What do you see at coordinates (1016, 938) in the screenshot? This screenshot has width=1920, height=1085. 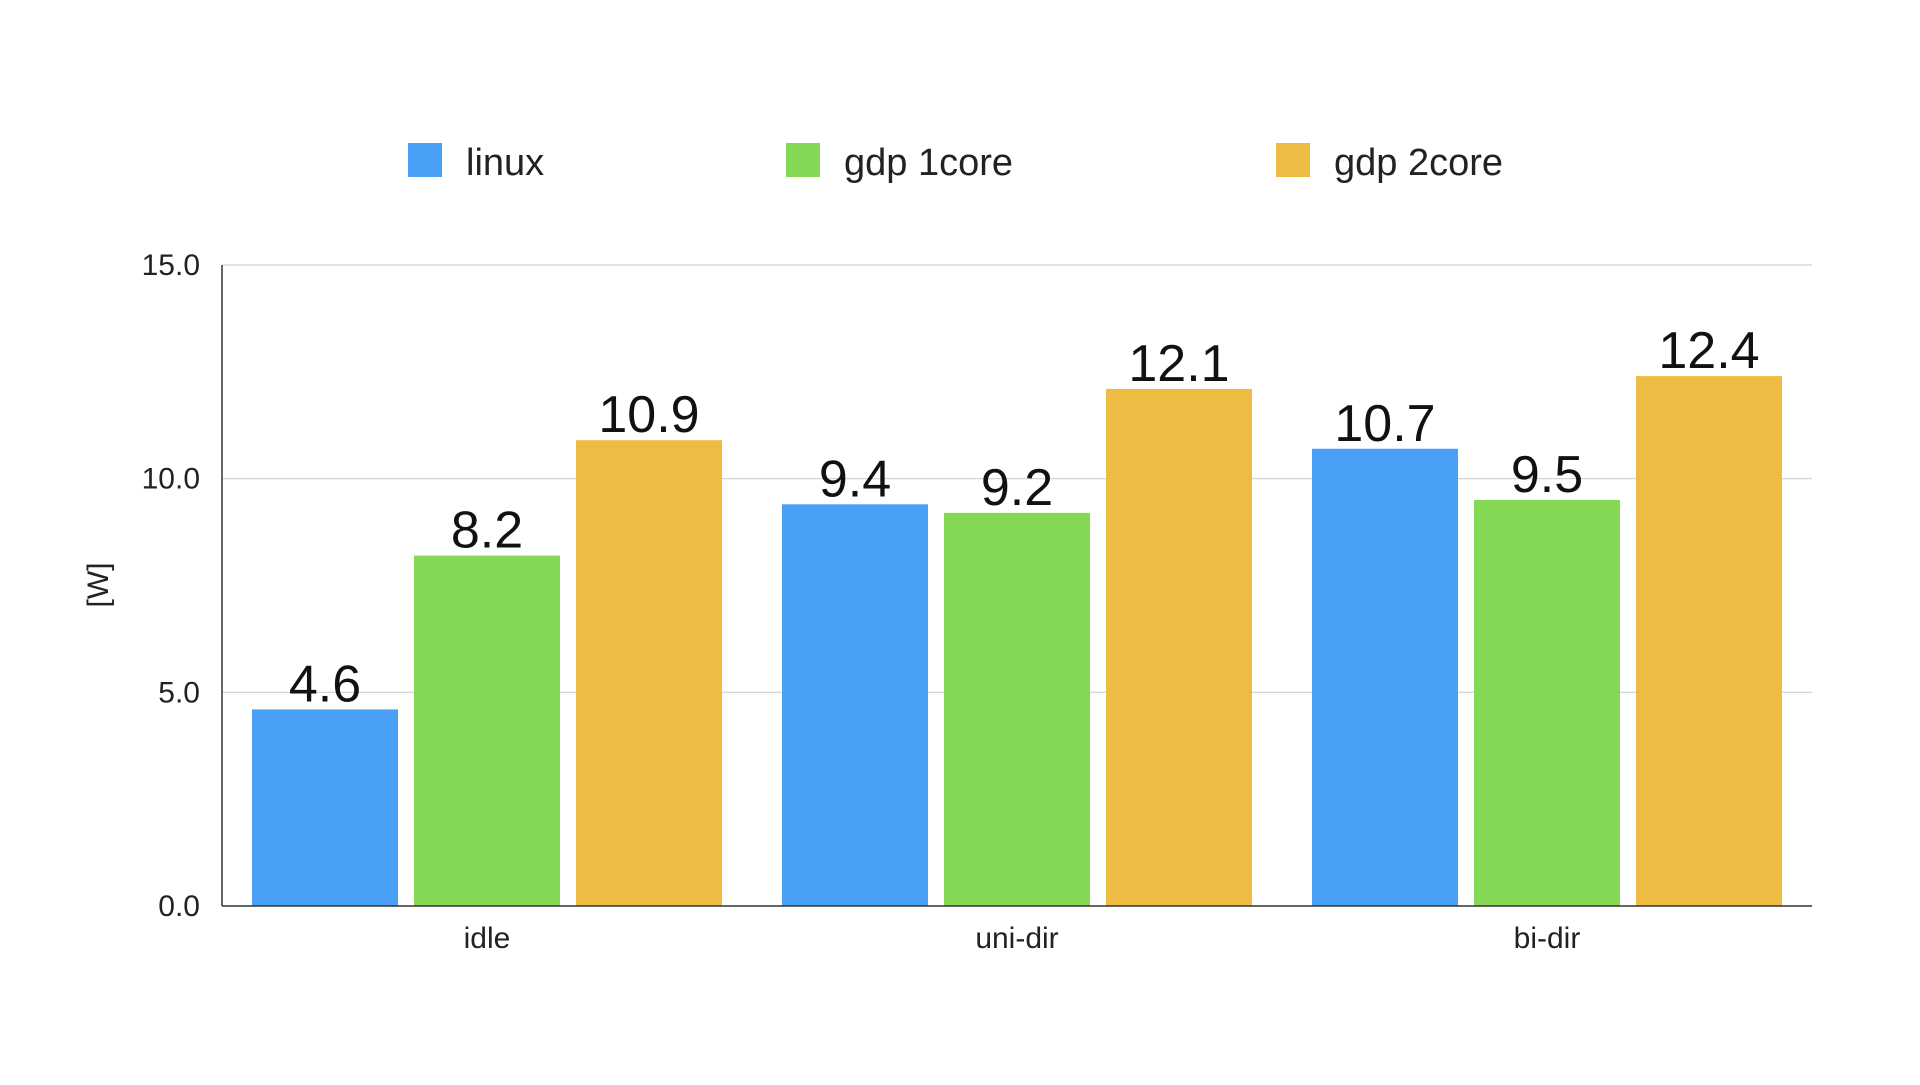 I see `x-category-label: uni-dir` at bounding box center [1016, 938].